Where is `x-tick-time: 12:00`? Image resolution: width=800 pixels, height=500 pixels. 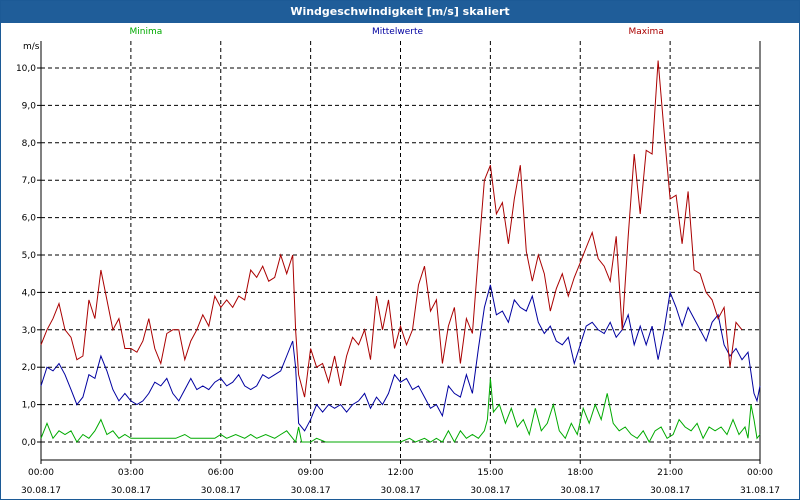 x-tick-time: 12:00 is located at coordinates (401, 473).